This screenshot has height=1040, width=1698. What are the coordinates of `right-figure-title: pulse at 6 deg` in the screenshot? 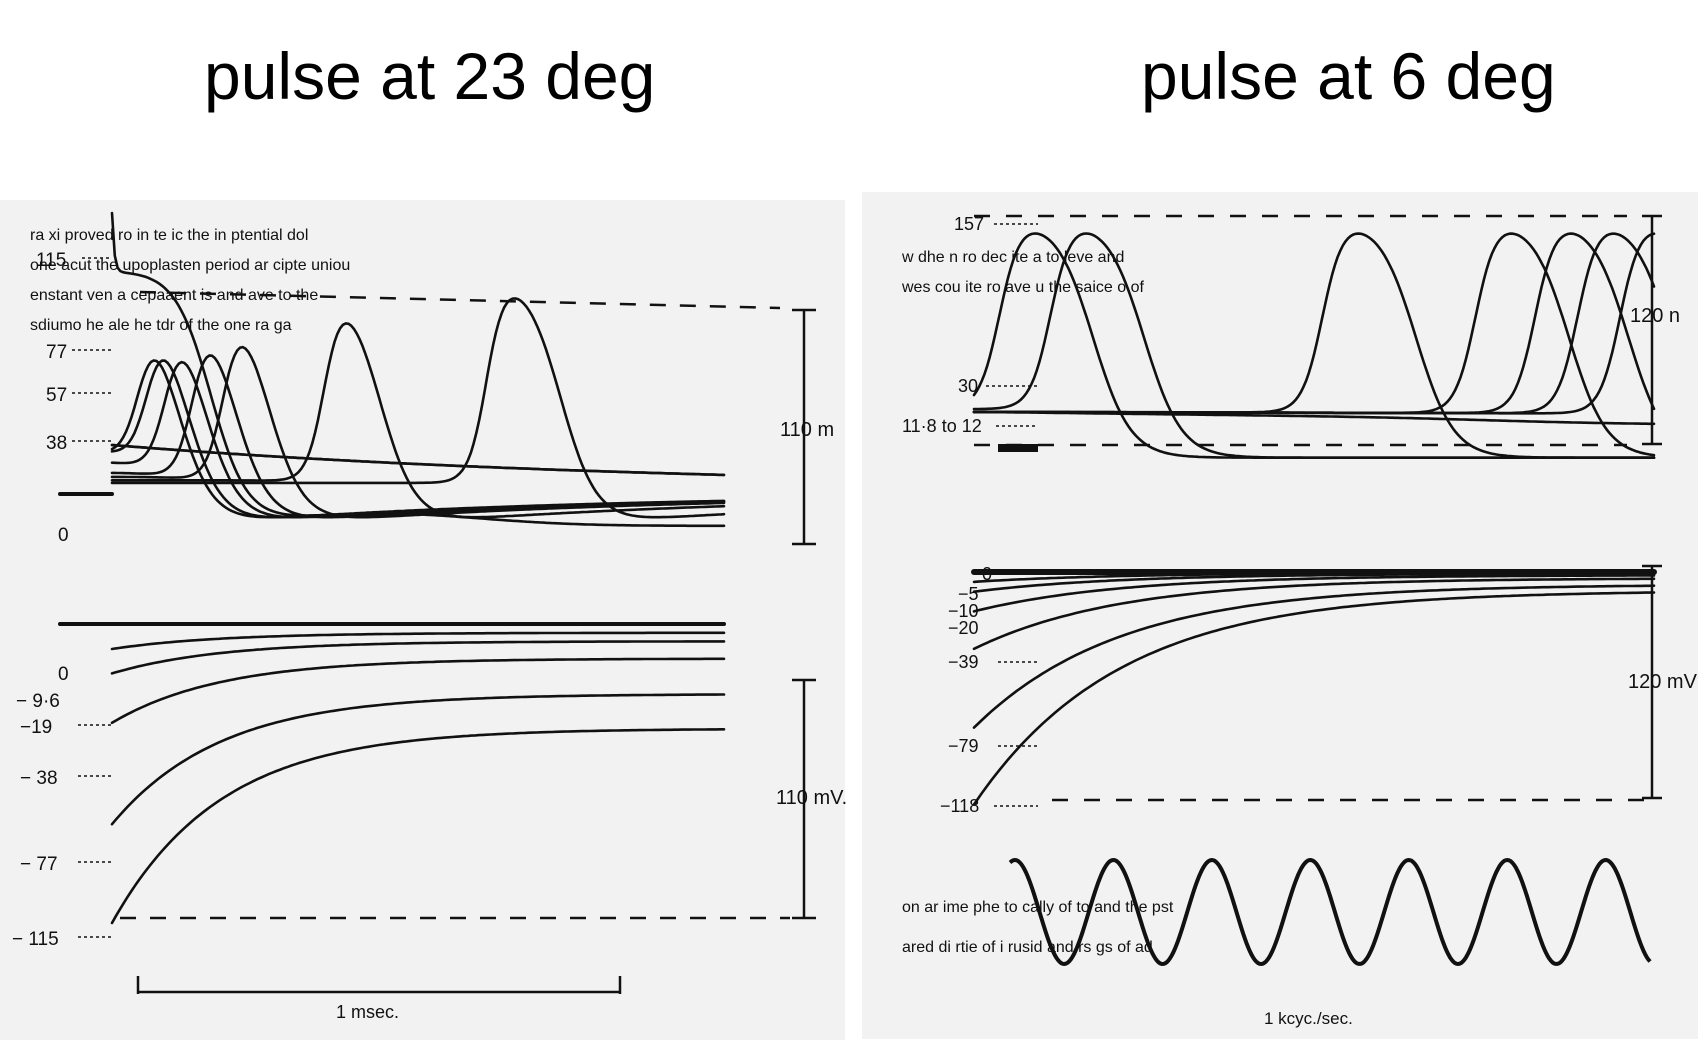 It's located at (1348, 76).